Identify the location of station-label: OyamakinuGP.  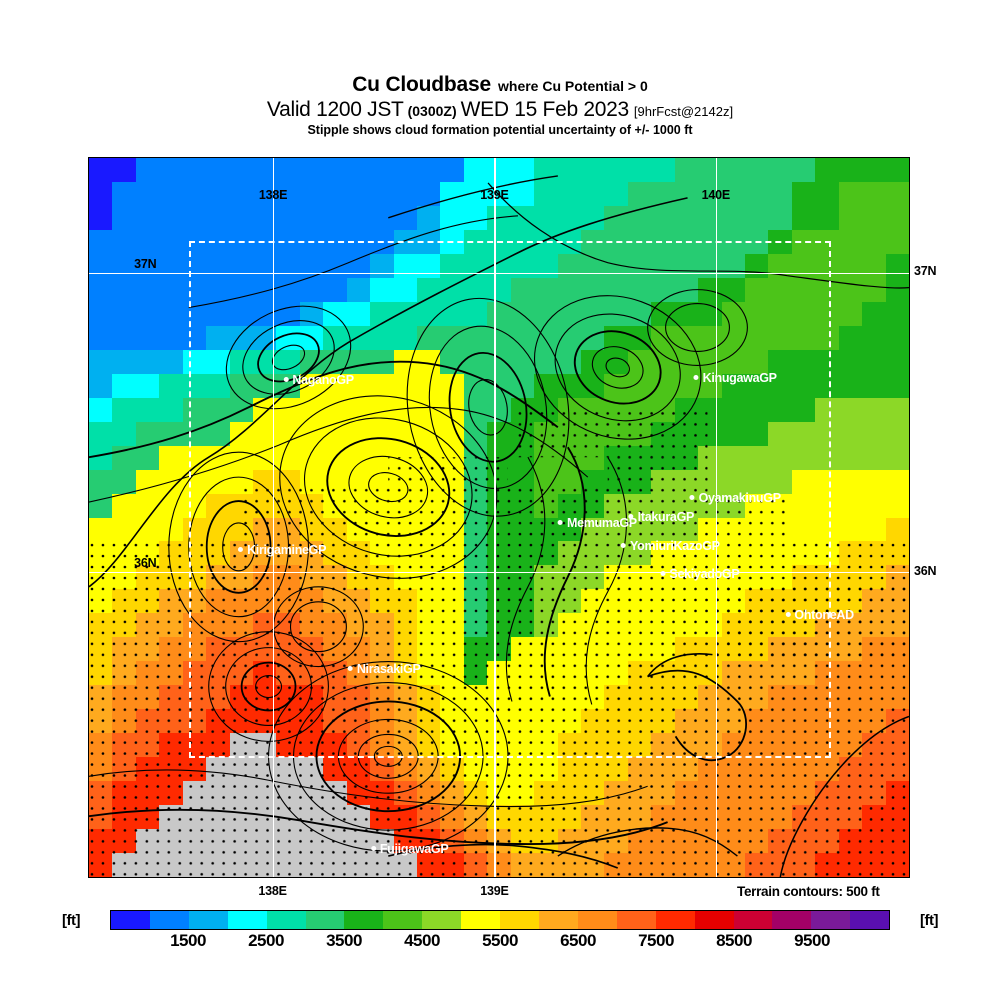
(739, 498).